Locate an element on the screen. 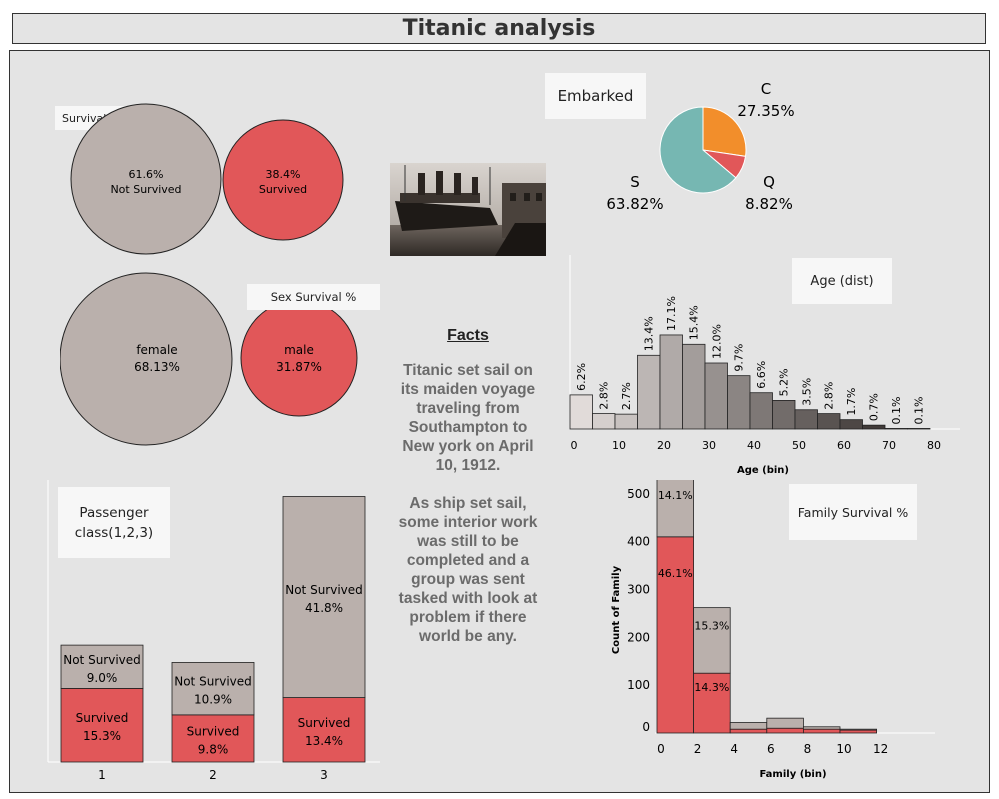 This screenshot has height=799, width=999. pie-label-q-name: Q is located at coordinates (769, 182).